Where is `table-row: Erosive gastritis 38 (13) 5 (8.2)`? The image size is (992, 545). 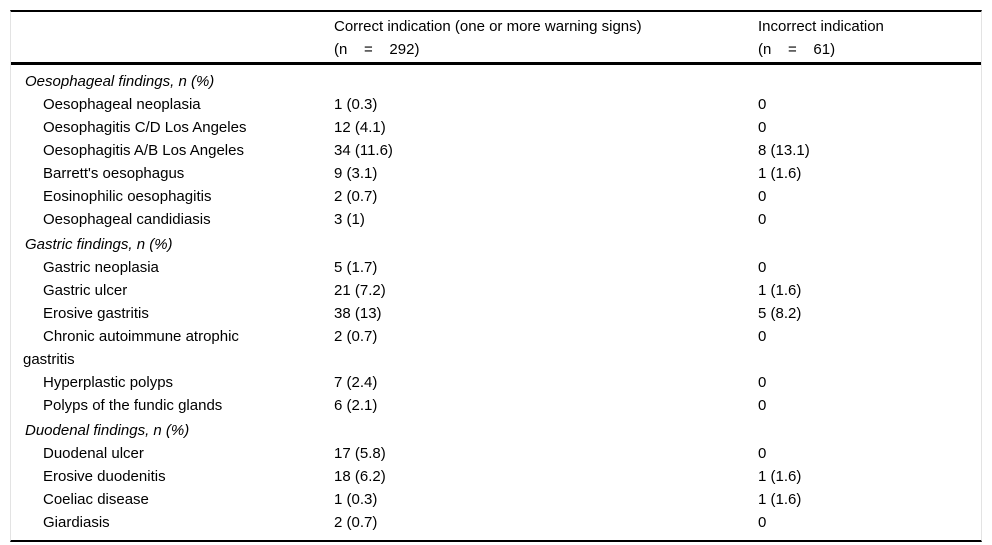 table-row: Erosive gastritis 38 (13) 5 (8.2) is located at coordinates (496, 313).